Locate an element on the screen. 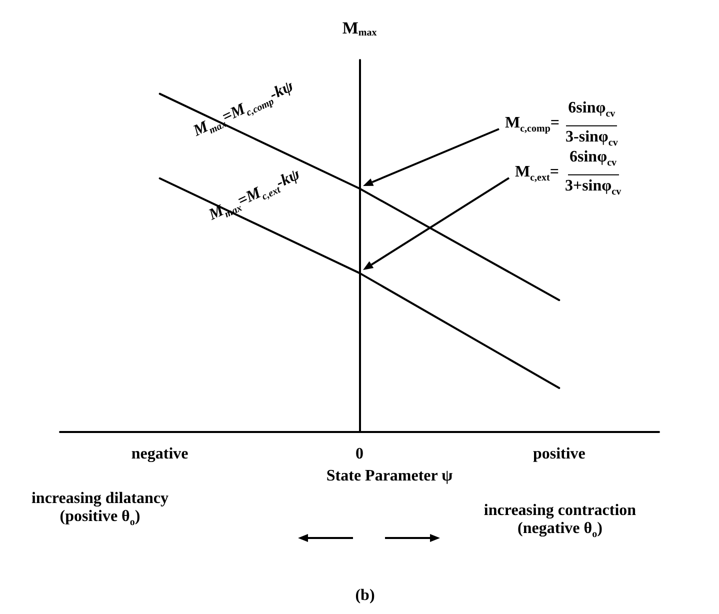  text: increasing contraction (negative θ$_{o}$) is located at coordinates (560, 522).